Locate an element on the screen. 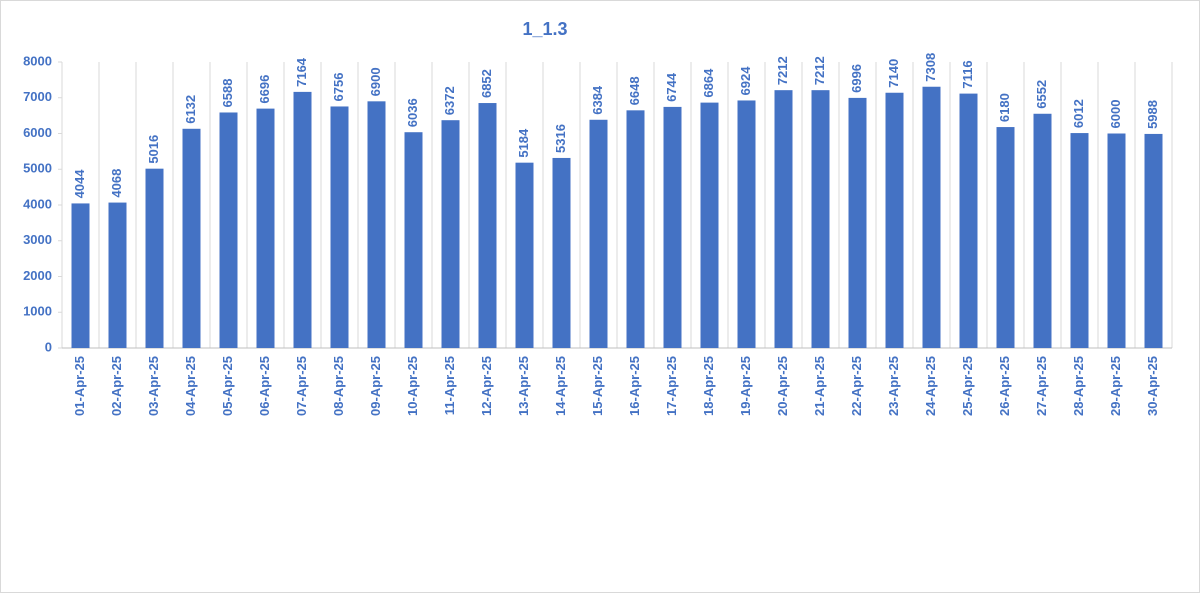 The image size is (1200, 593). y-tick-label: 6000 is located at coordinates (37, 132).